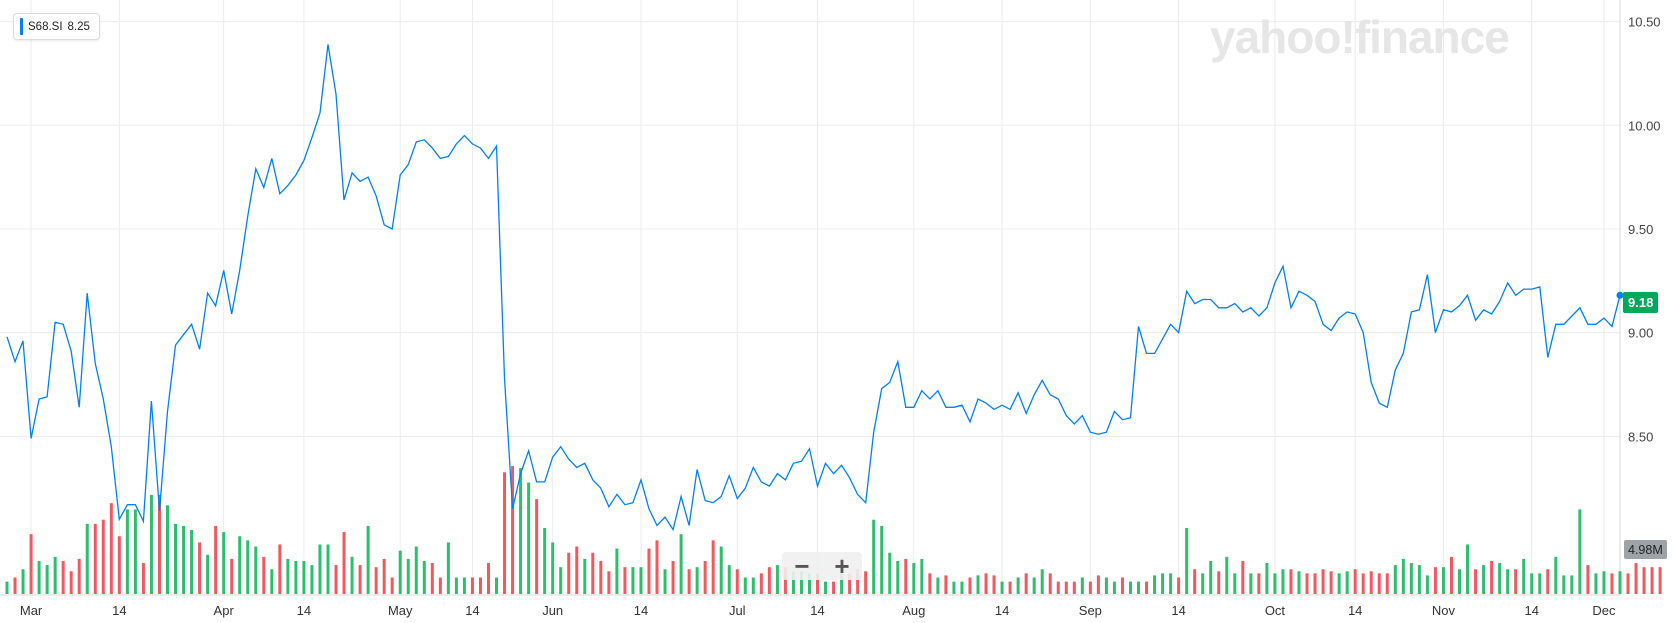  I want to click on x-tick-label: Aug, so click(913, 610).